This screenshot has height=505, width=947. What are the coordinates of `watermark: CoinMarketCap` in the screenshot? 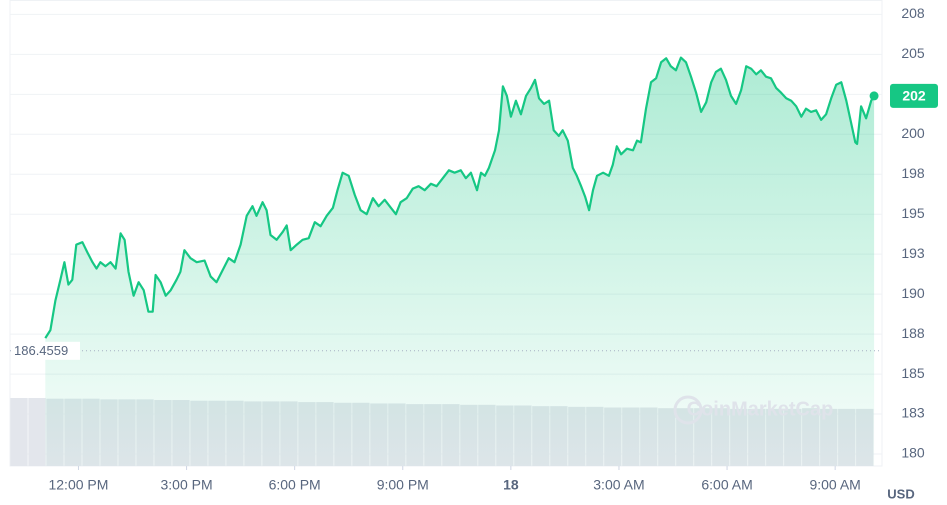 It's located at (760, 409).